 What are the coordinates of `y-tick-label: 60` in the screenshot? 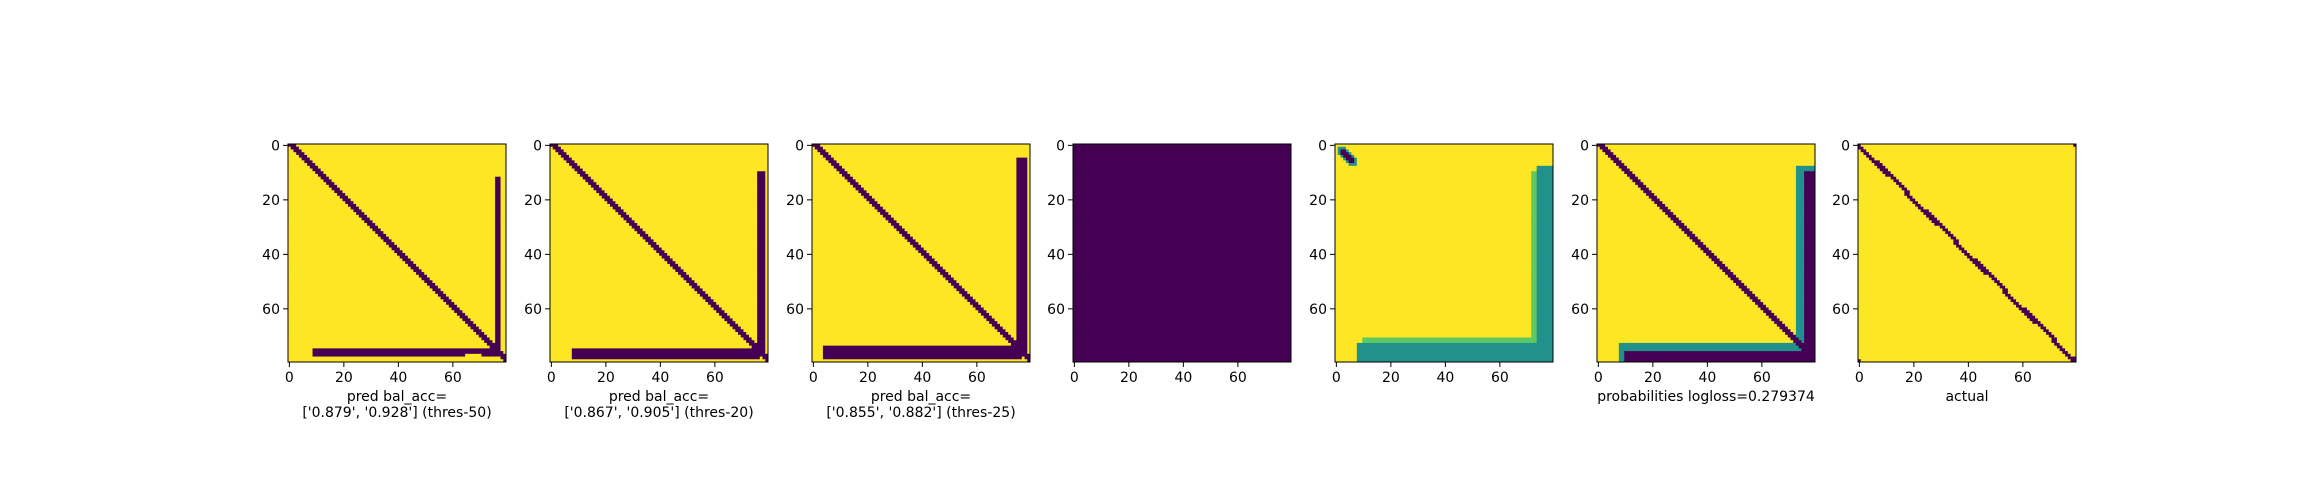 It's located at (533, 310).